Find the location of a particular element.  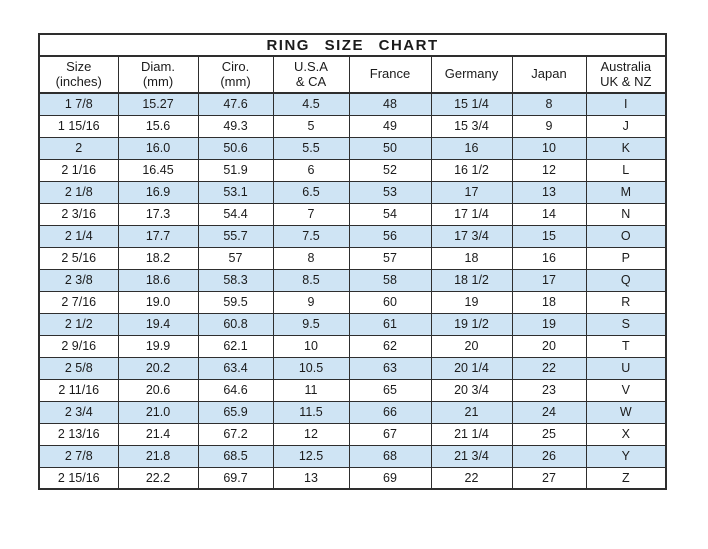

cell: J is located at coordinates (626, 126).